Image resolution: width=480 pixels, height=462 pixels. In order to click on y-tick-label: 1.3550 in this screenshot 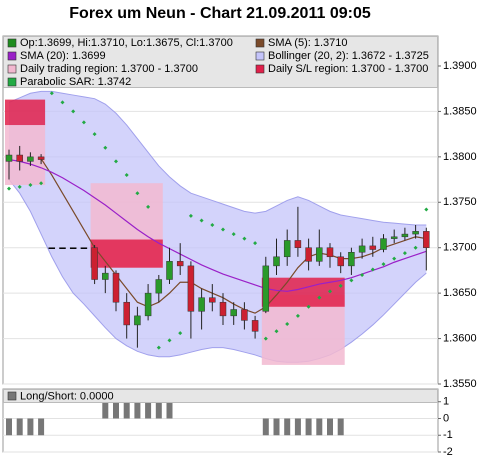, I will do `click(460, 384)`.